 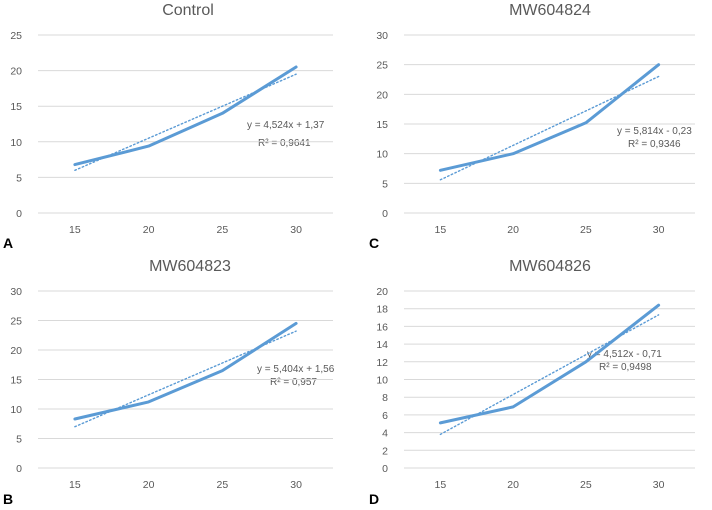 What do you see at coordinates (190, 266) in the screenshot?
I see `chart-title: MW604823` at bounding box center [190, 266].